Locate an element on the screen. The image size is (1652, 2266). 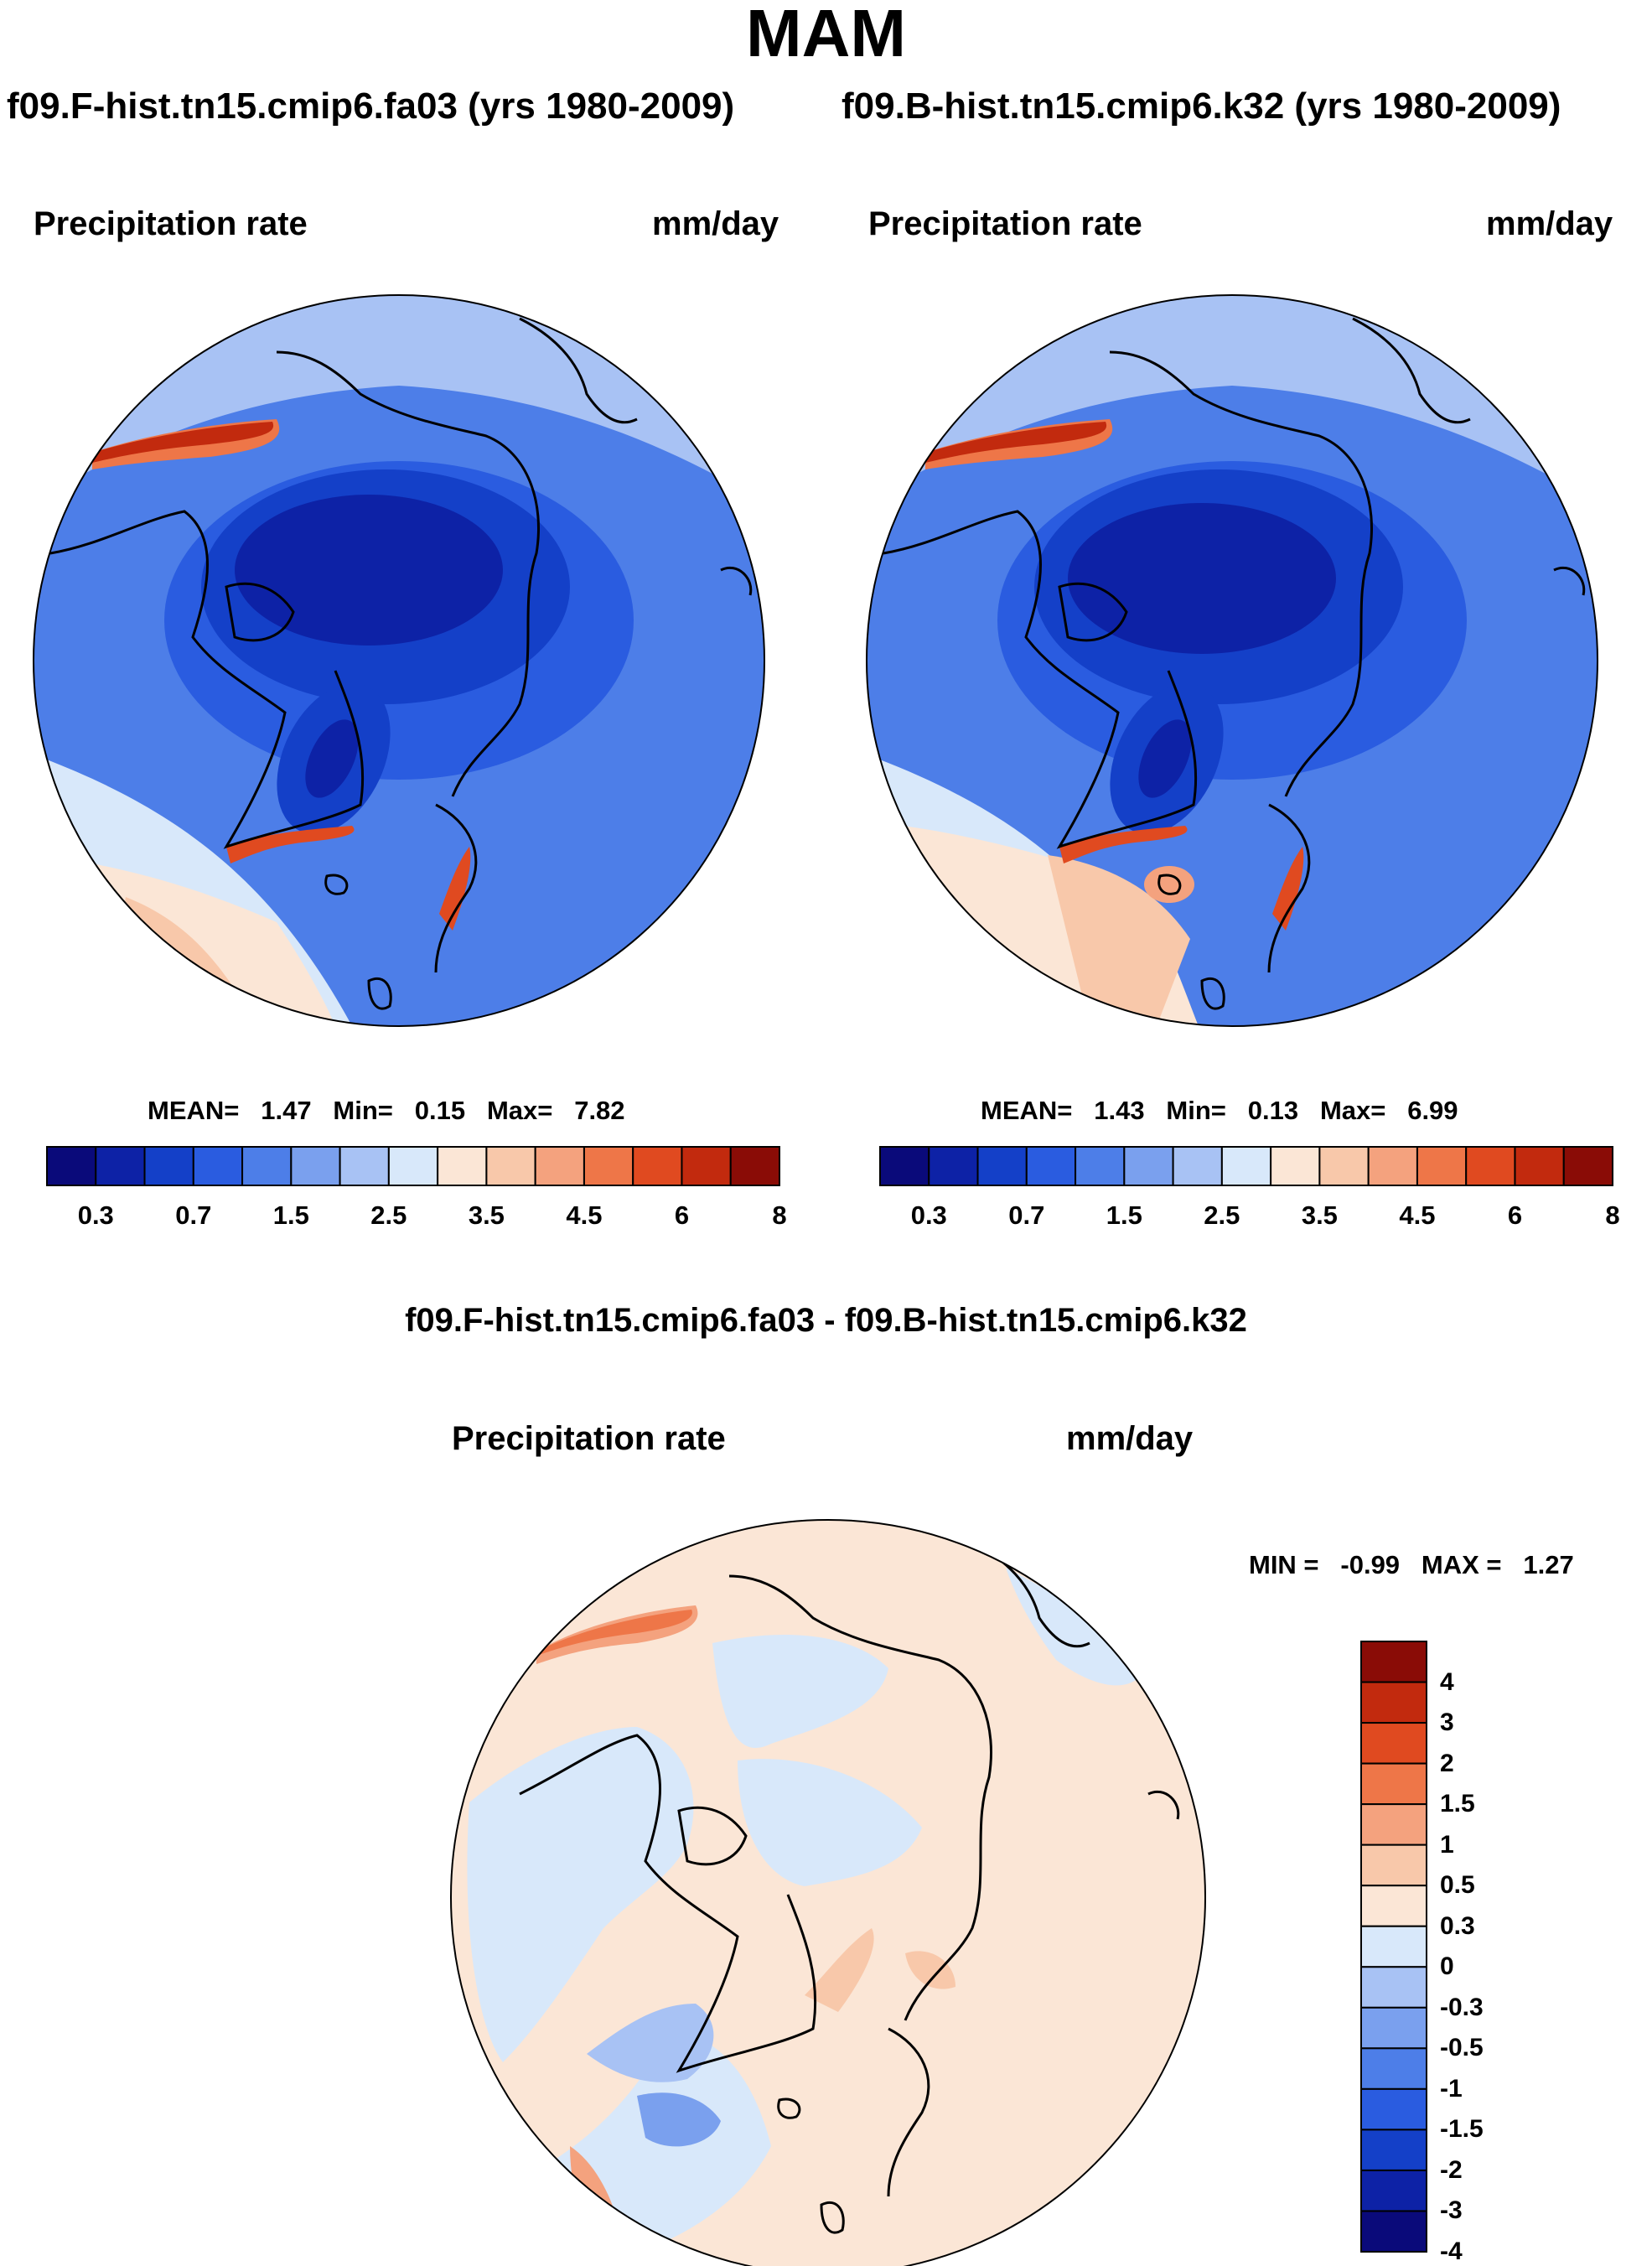
diff-colorbar-tick-label: 1 is located at coordinates (1447, 1845).